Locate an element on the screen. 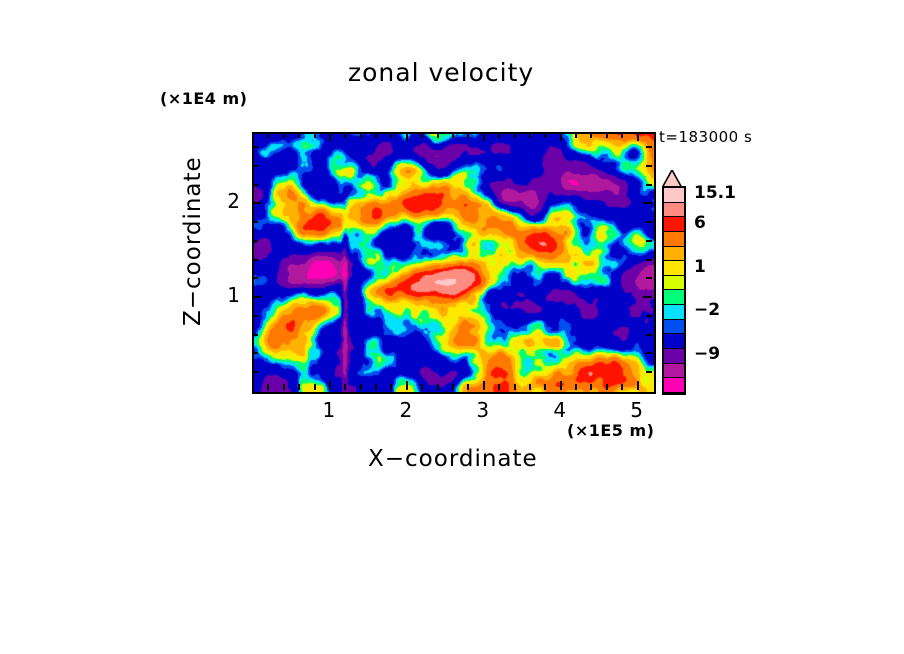 The image size is (904, 654). y-tick-label: 2 is located at coordinates (233, 201).